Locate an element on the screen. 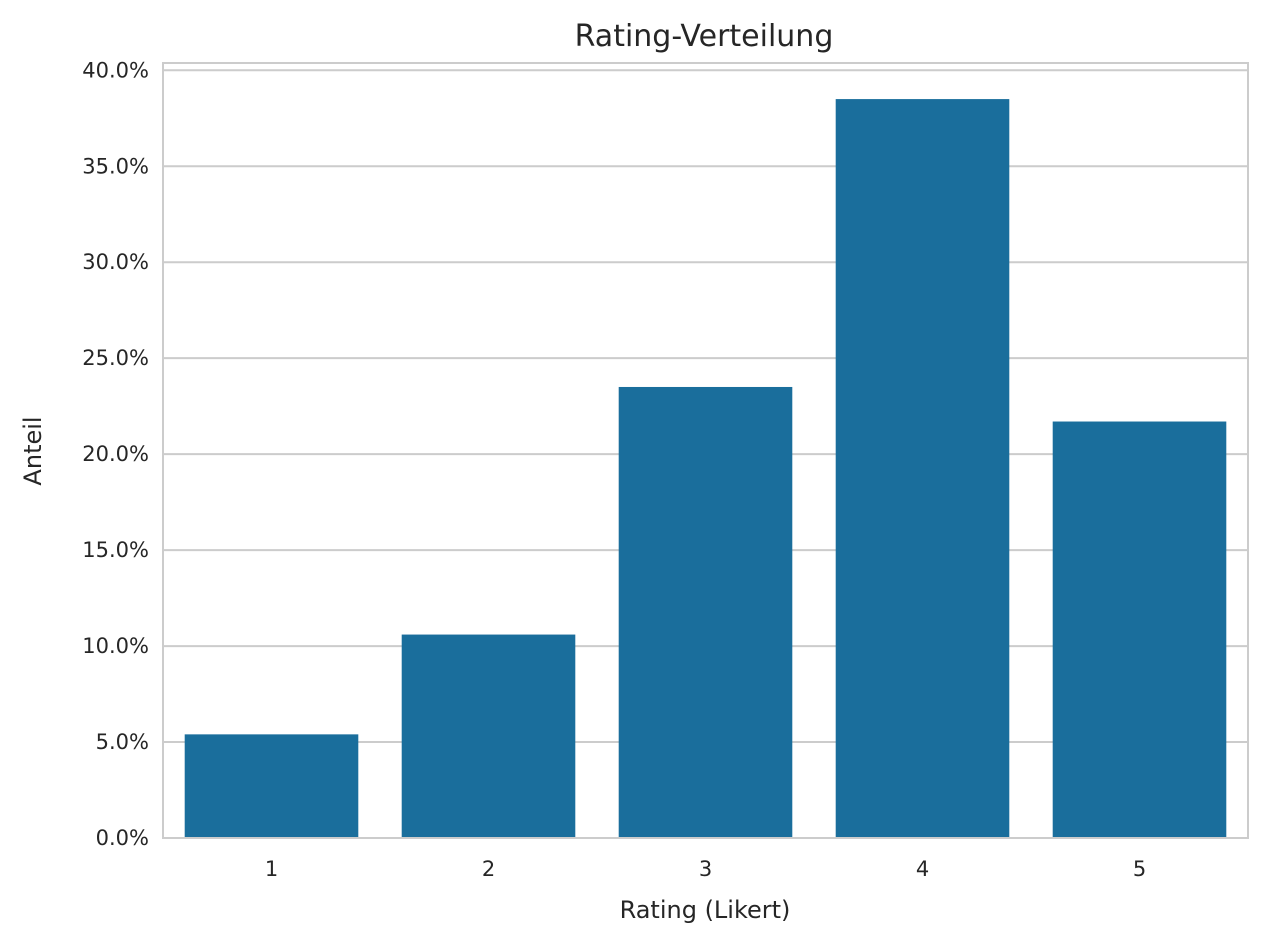 The image size is (1267, 944). y-tick-label: 35.0% is located at coordinates (115, 166).